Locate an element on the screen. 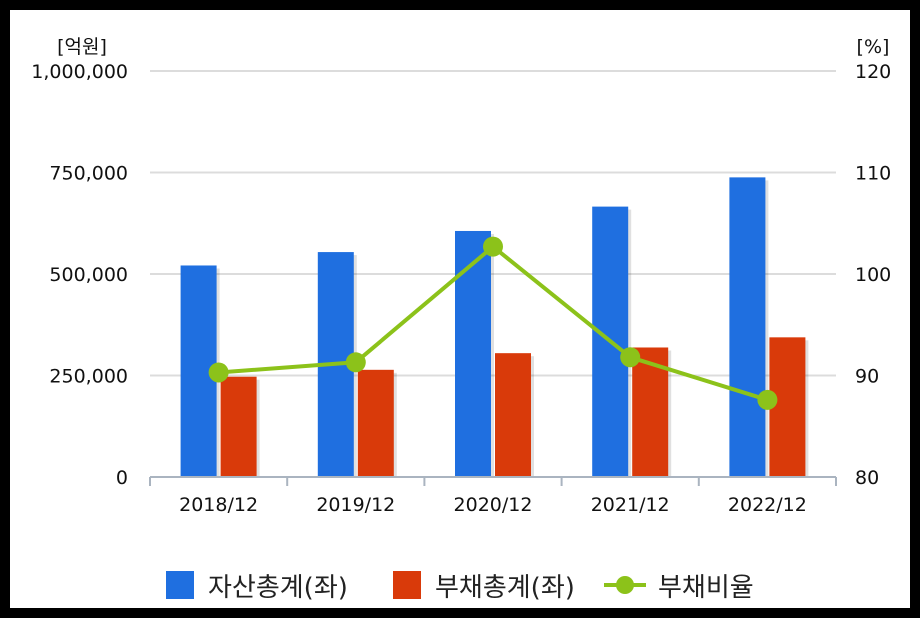 The image size is (920, 618). y-left-tick-label: 750,000 is located at coordinates (88, 174).